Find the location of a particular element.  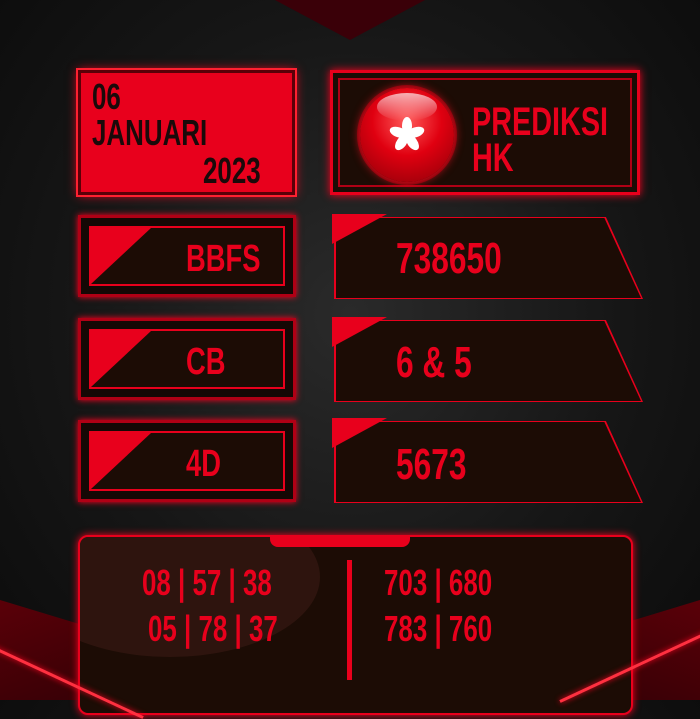

bottom-right-line2: 783 | 760 is located at coordinates (438, 628).